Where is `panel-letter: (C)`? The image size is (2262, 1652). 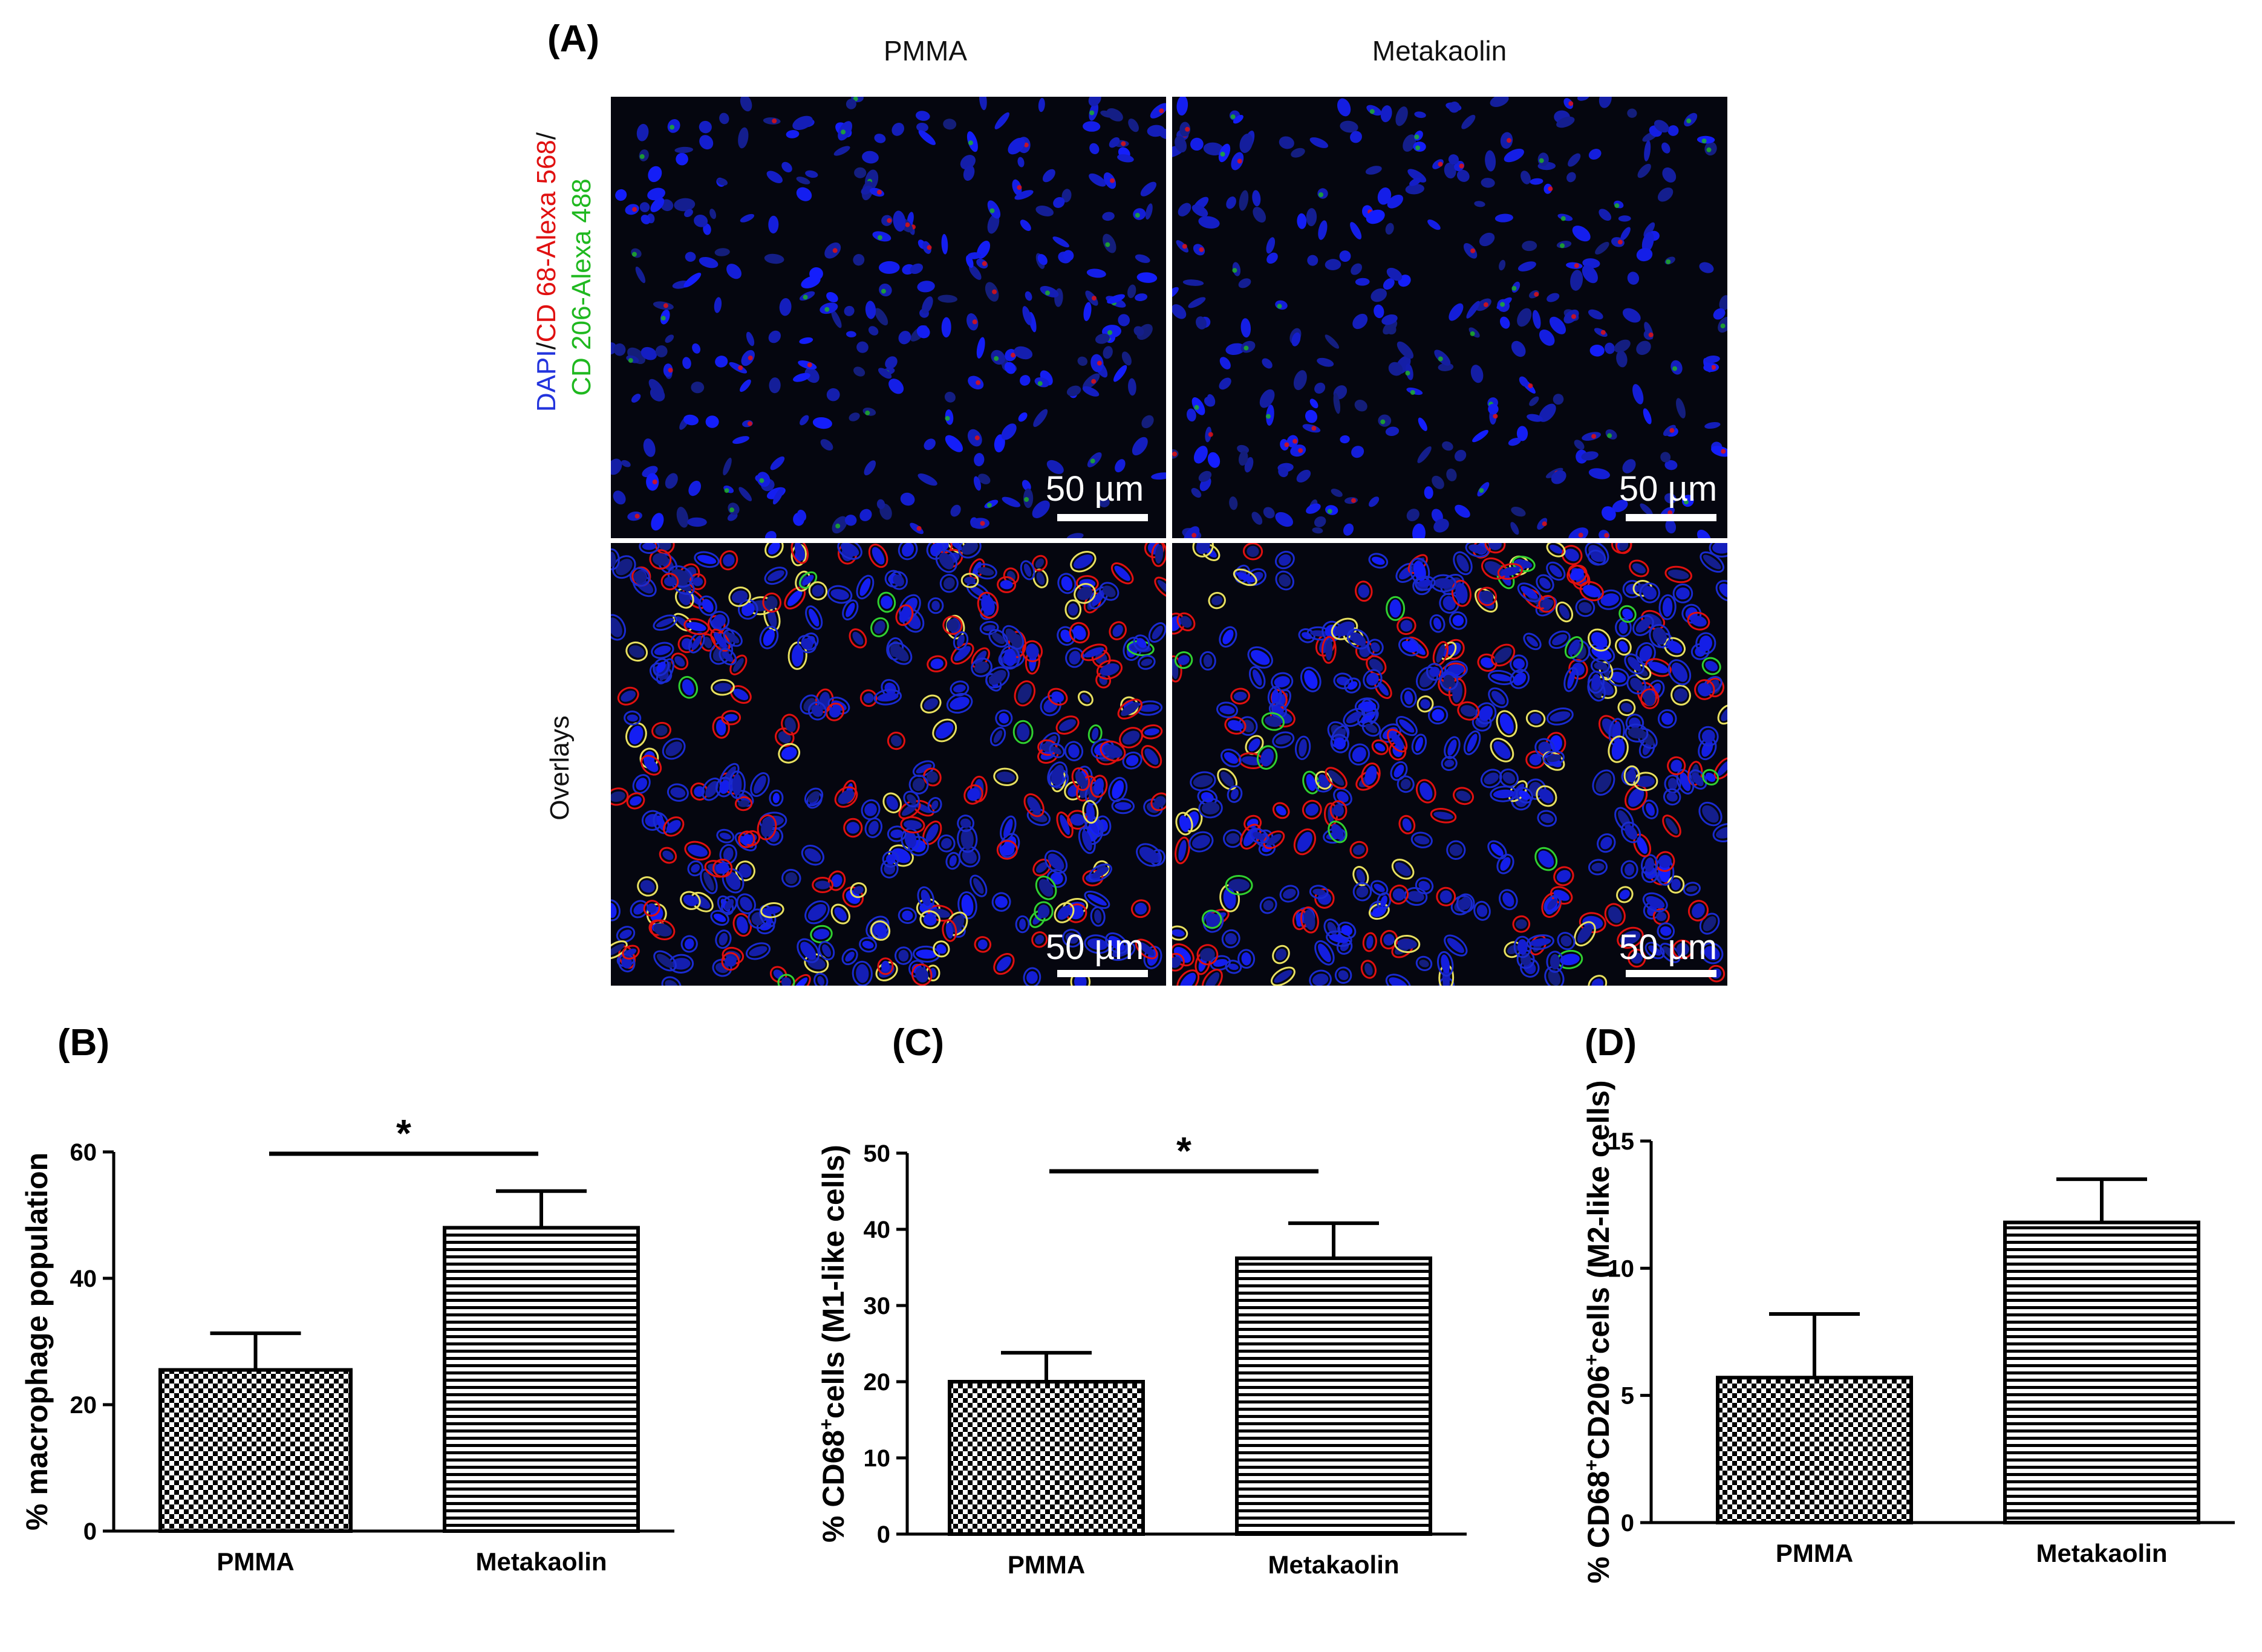 panel-letter: (C) is located at coordinates (918, 1043).